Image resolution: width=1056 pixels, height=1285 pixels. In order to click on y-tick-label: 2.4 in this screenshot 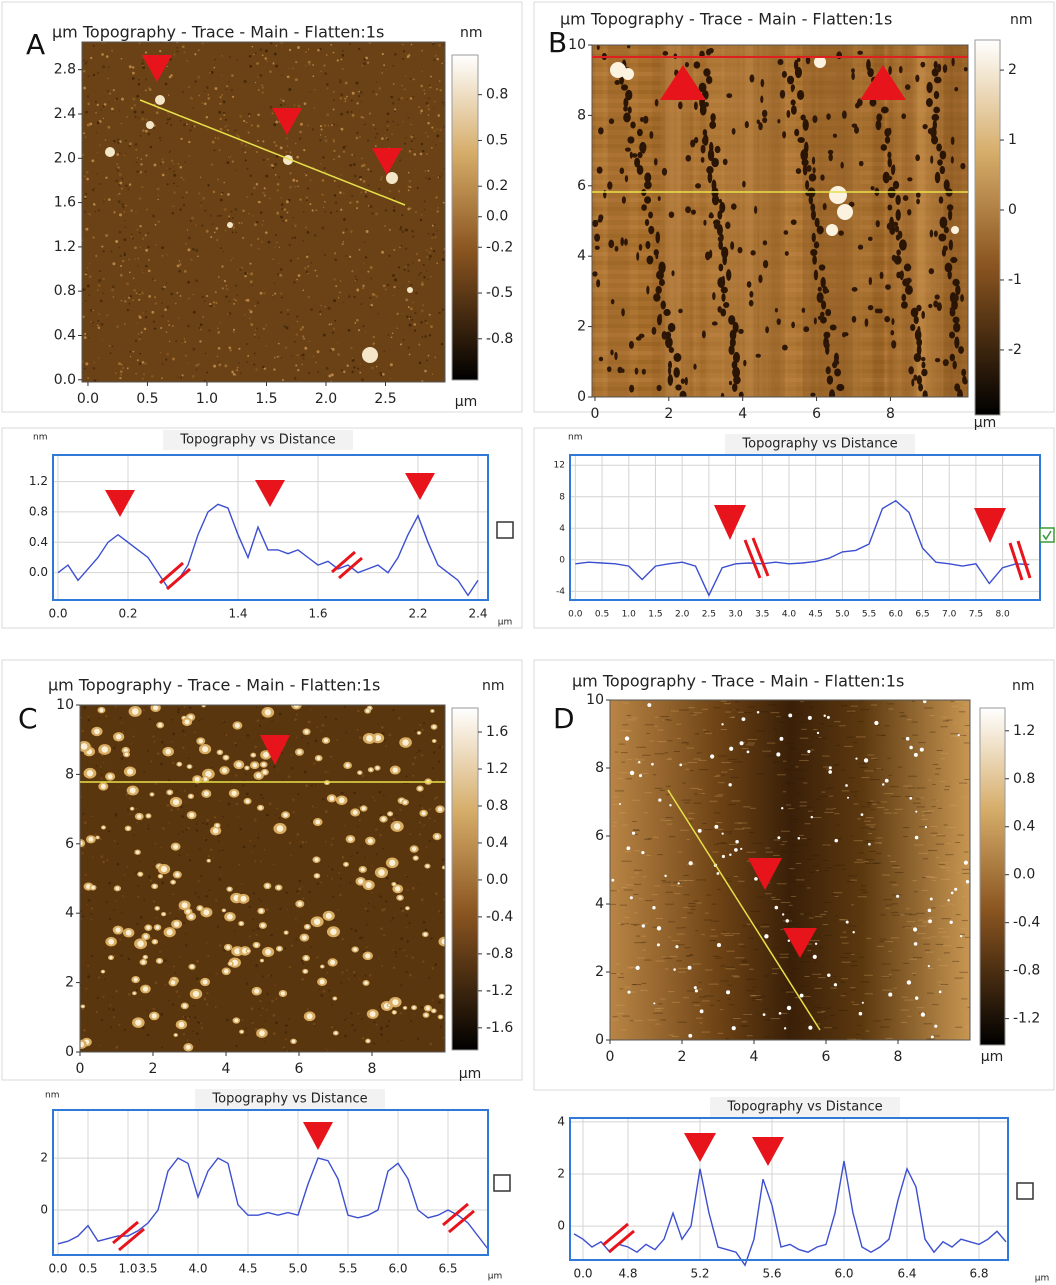, I will do `click(65, 114)`.